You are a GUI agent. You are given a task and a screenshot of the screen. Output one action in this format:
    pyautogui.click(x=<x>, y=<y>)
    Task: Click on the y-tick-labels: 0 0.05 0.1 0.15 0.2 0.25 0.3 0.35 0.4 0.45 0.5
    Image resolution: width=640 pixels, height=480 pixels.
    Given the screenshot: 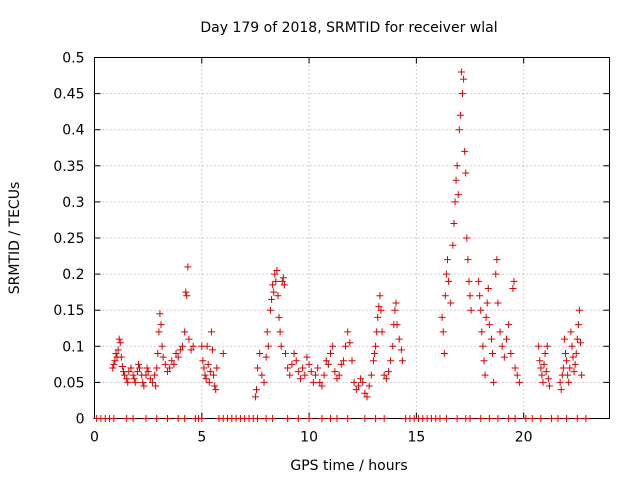 What is the action you would take?
    pyautogui.click(x=68, y=239)
    